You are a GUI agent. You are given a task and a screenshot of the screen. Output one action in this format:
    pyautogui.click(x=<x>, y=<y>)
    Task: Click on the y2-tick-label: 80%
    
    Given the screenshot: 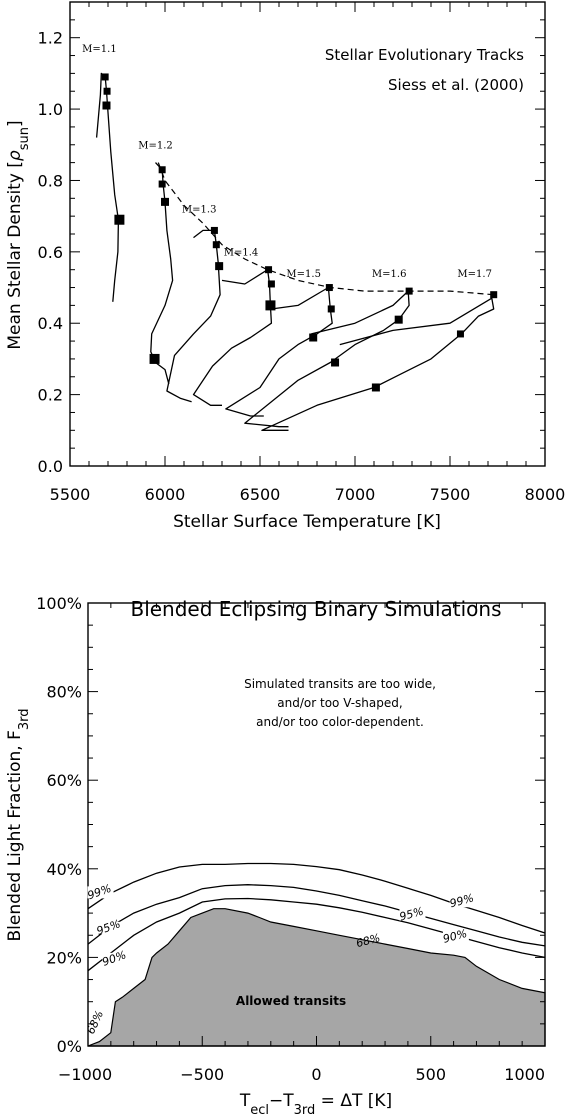 What is the action you would take?
    pyautogui.click(x=64, y=692)
    